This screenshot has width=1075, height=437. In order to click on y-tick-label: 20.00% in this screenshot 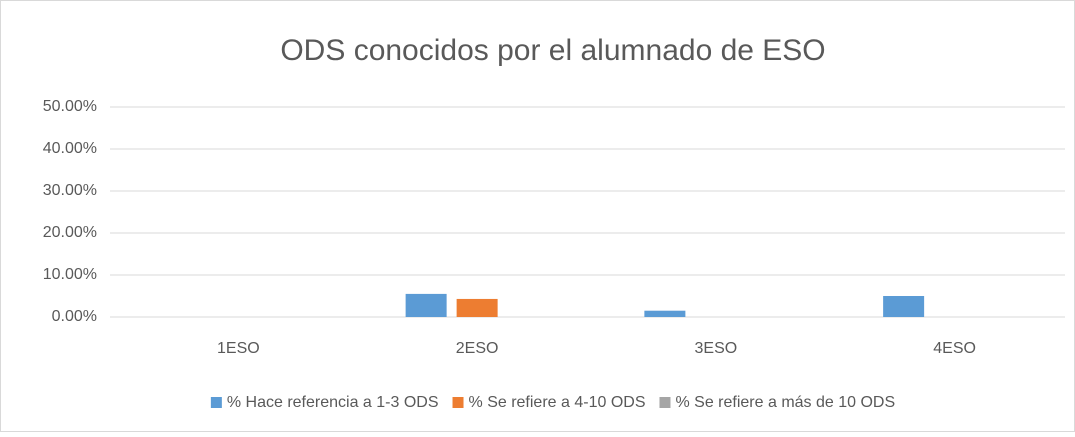, I will do `click(70, 232)`.